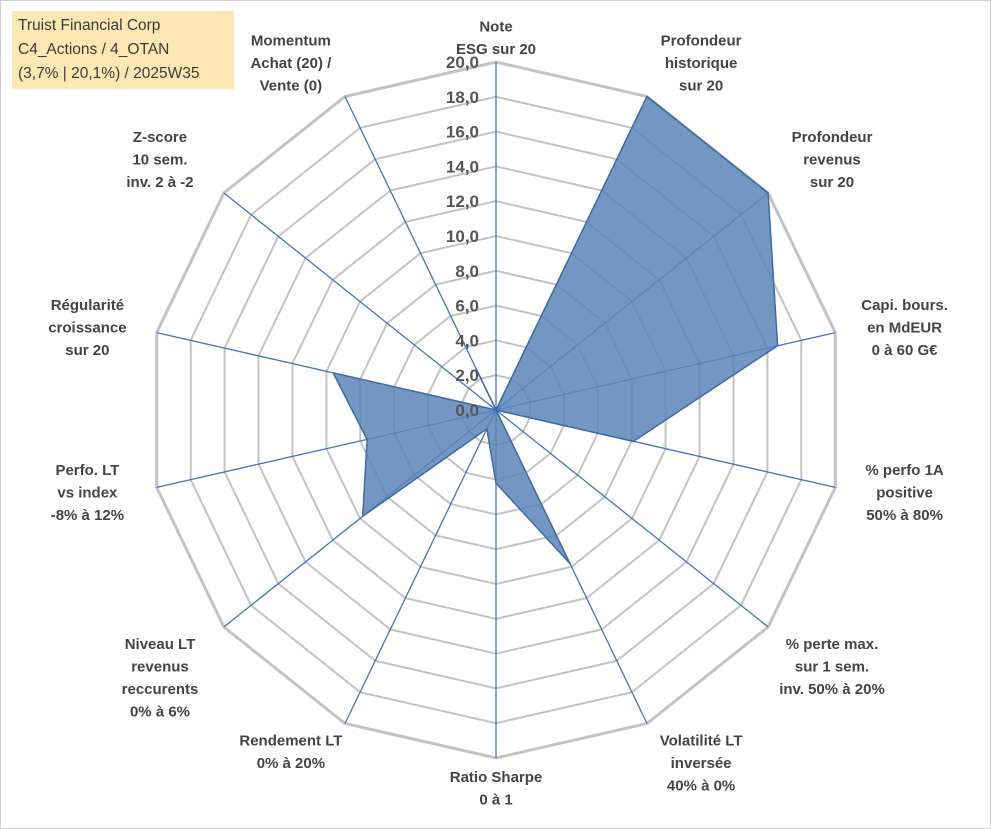 This screenshot has height=829, width=991. What do you see at coordinates (290, 753) in the screenshot?
I see `axis-label: Rendement LT 0% à 20%` at bounding box center [290, 753].